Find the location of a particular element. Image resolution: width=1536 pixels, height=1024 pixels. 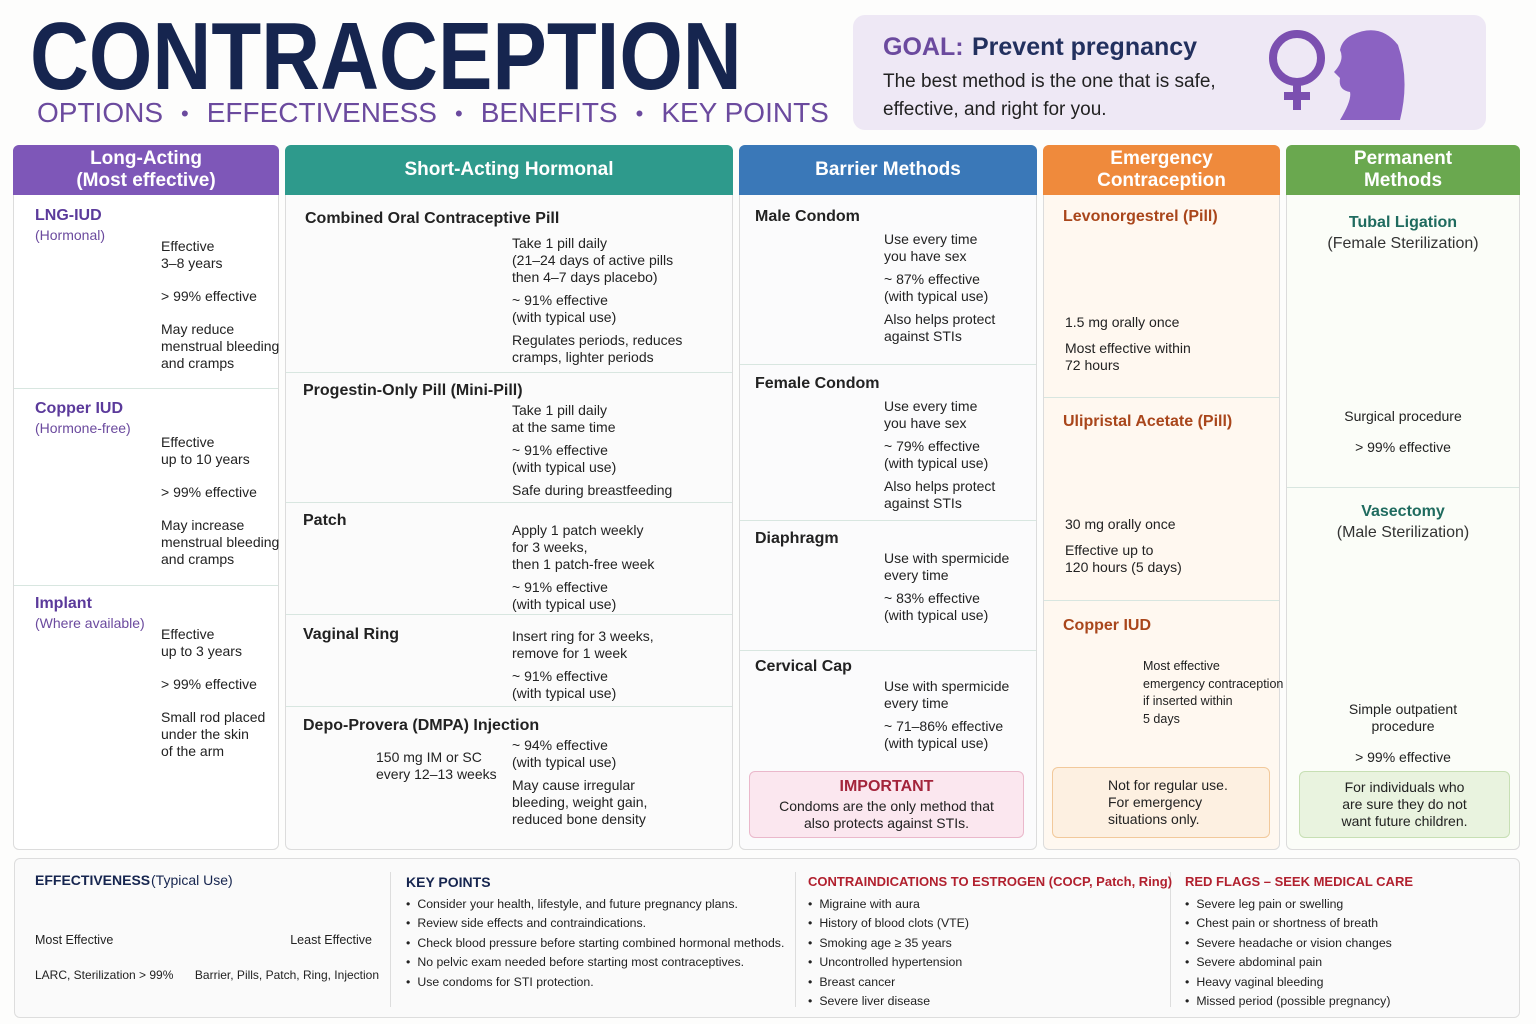

contraindications-item: Uncontrolled hypertension is located at coordinates (885, 962).